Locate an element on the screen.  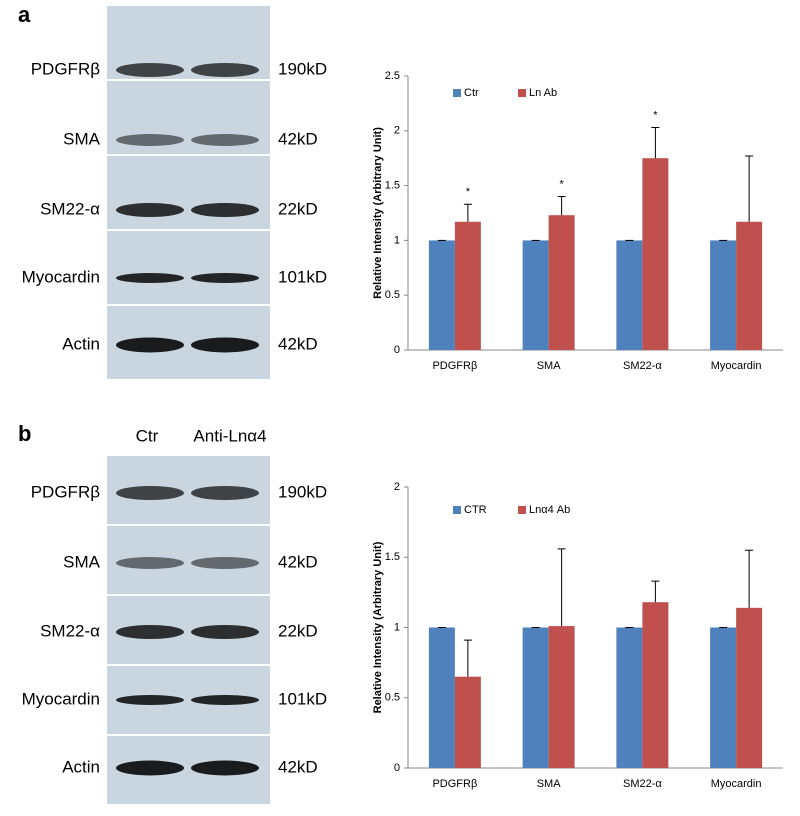
lane-label: Anti-Lnα4 is located at coordinates (229, 435).